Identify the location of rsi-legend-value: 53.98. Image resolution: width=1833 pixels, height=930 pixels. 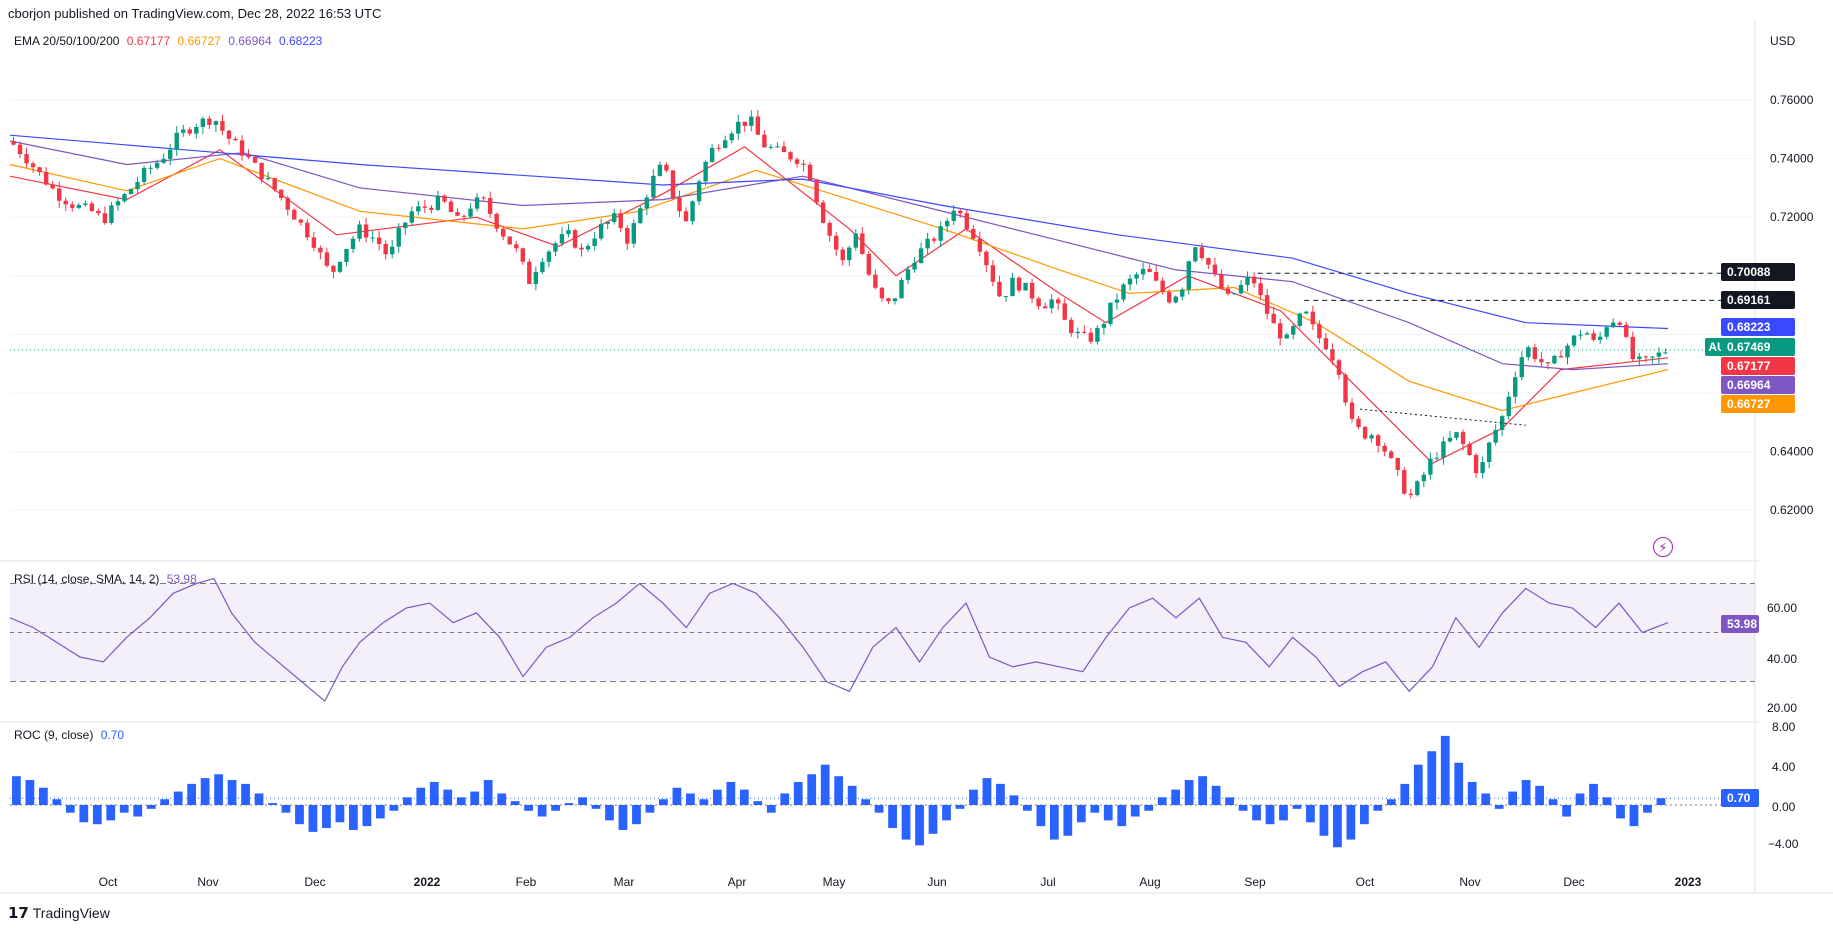
(181, 579).